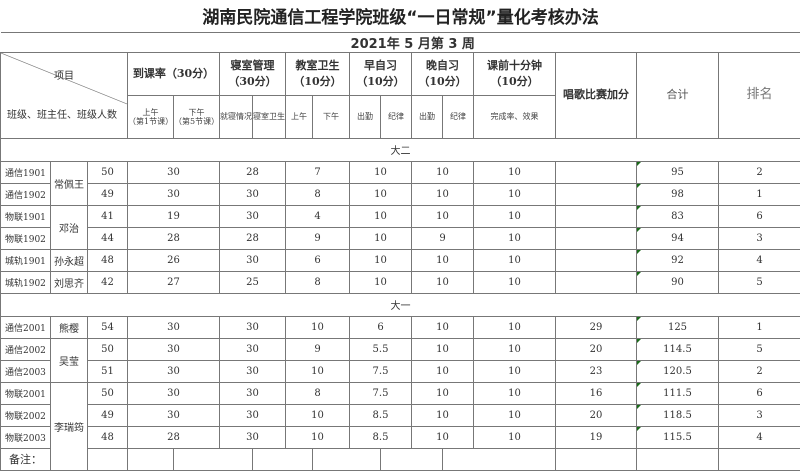 This screenshot has width=800, height=471. Describe the element at coordinates (253, 238) in the screenshot. I see `dorm-score: 28` at that location.